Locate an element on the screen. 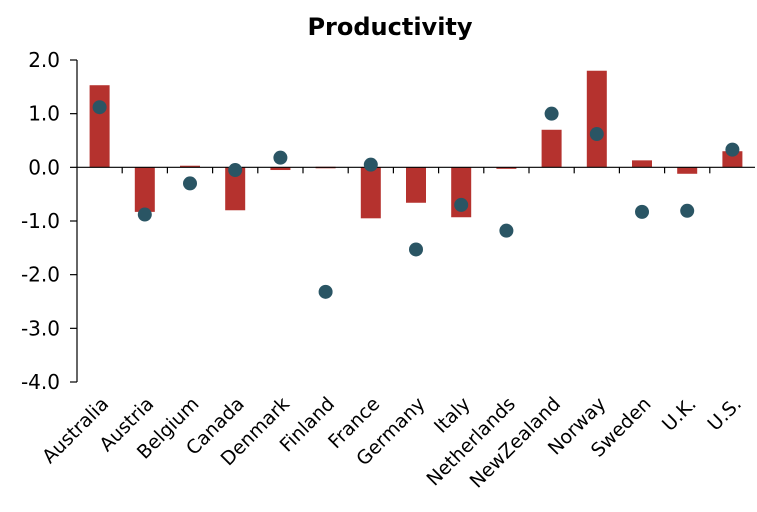 The width and height of the screenshot is (757, 512). y-tick-label: -2.0 is located at coordinates (40, 275).